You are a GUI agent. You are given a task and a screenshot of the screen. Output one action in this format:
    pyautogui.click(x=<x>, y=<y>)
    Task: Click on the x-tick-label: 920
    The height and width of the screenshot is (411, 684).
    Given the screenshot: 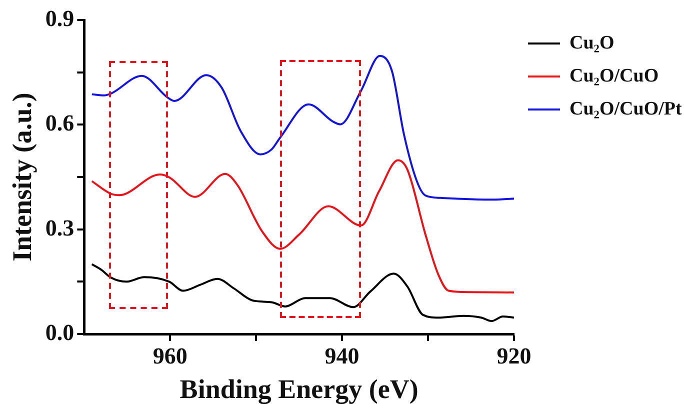 What is the action you would take?
    pyautogui.click(x=514, y=356)
    